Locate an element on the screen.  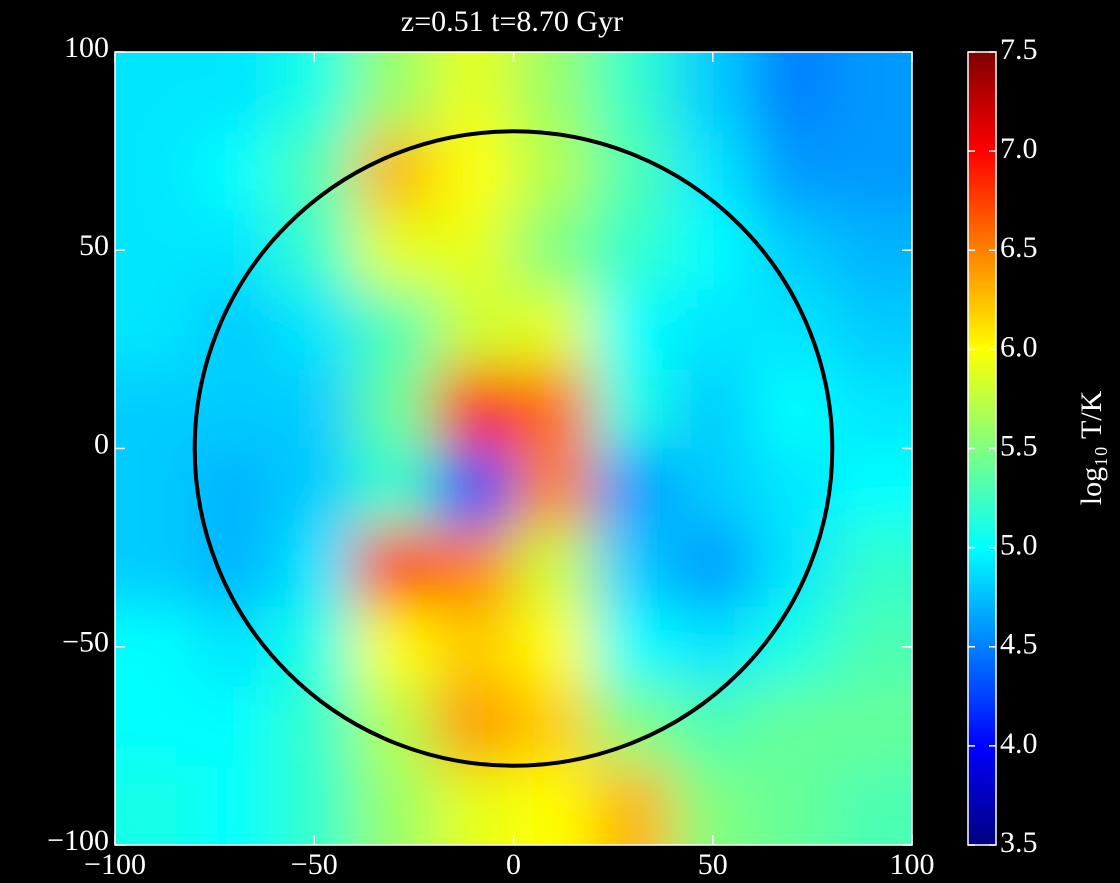
colorbar-label: log₁₀ T/K is located at coordinates (1091, 447).